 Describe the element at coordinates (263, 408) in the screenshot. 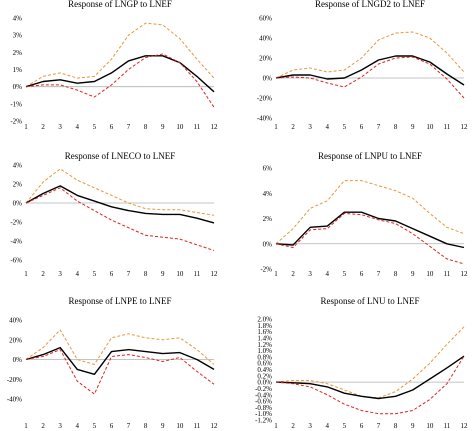

I see `y-tick-label: -0.8%` at that location.